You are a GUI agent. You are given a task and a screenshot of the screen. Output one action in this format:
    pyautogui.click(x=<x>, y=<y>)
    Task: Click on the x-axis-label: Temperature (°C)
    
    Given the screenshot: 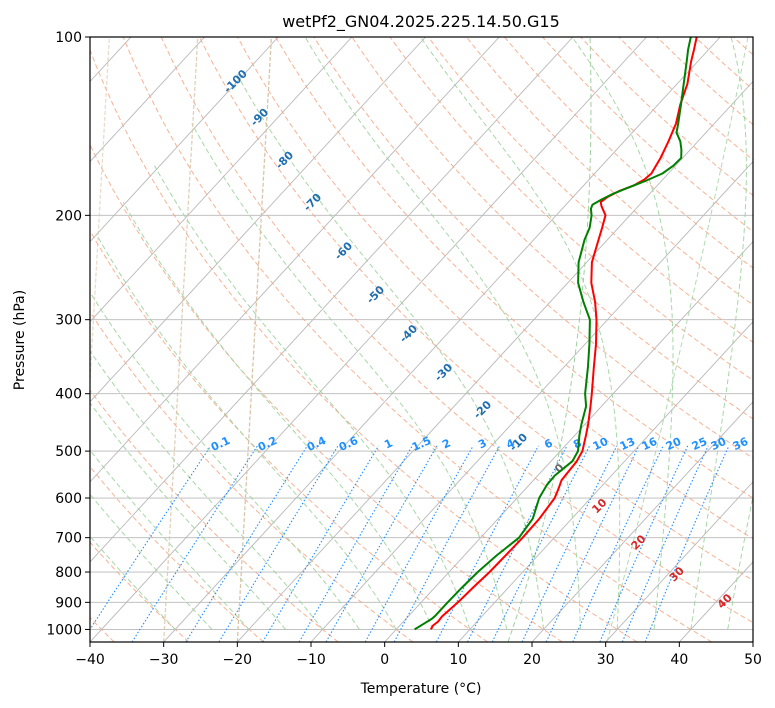 What is the action you would take?
    pyautogui.click(x=421, y=689)
    